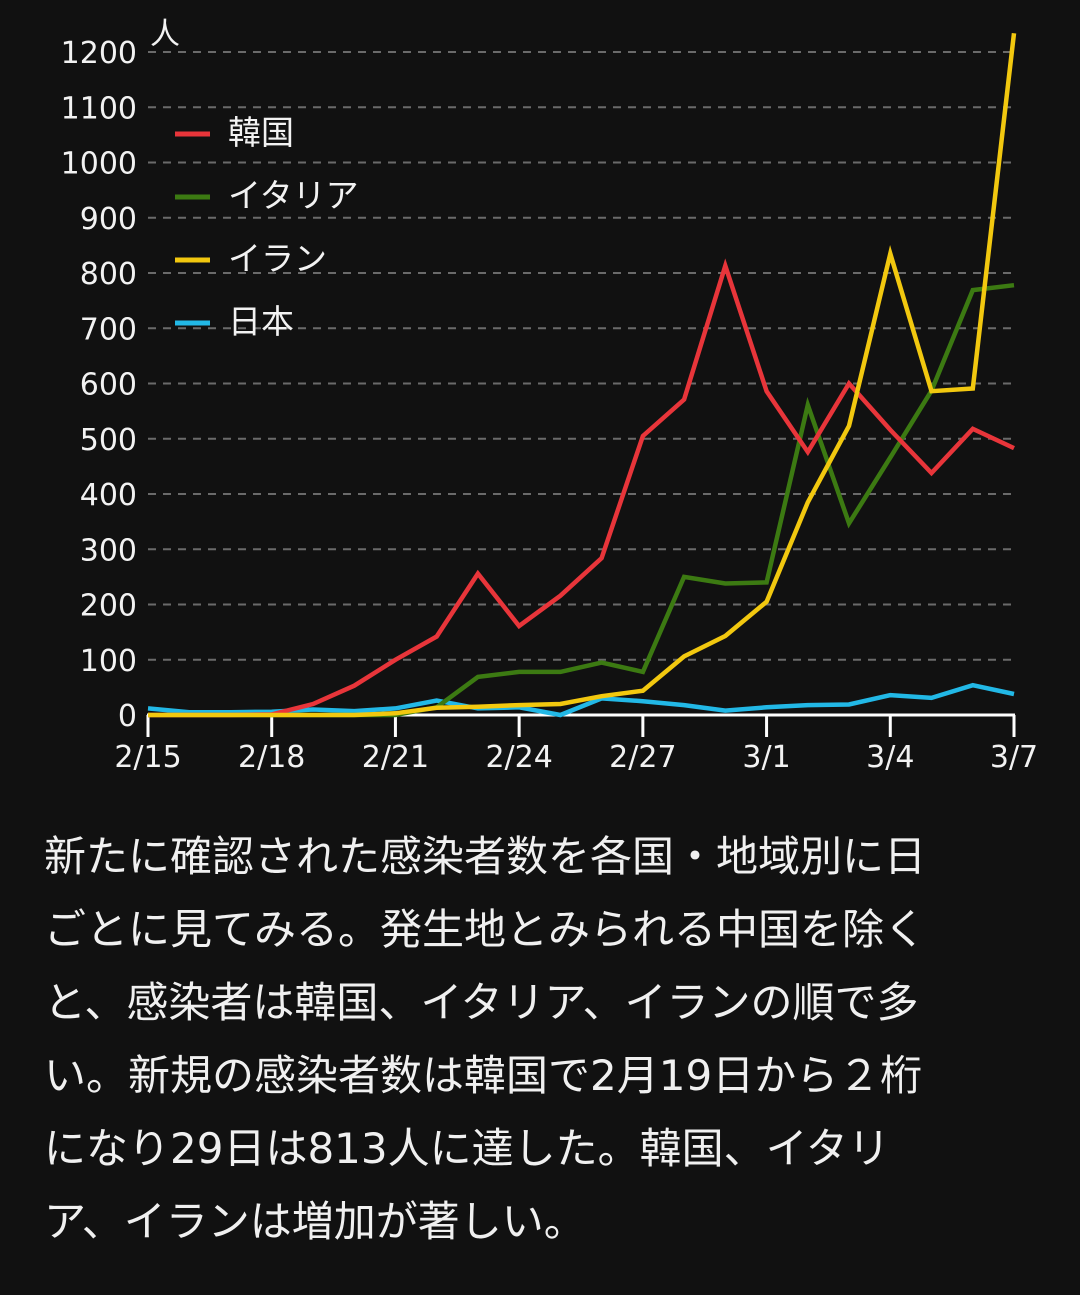 This screenshot has width=1080, height=1295. I want to click on x-tick-label: 2/27, so click(642, 757).